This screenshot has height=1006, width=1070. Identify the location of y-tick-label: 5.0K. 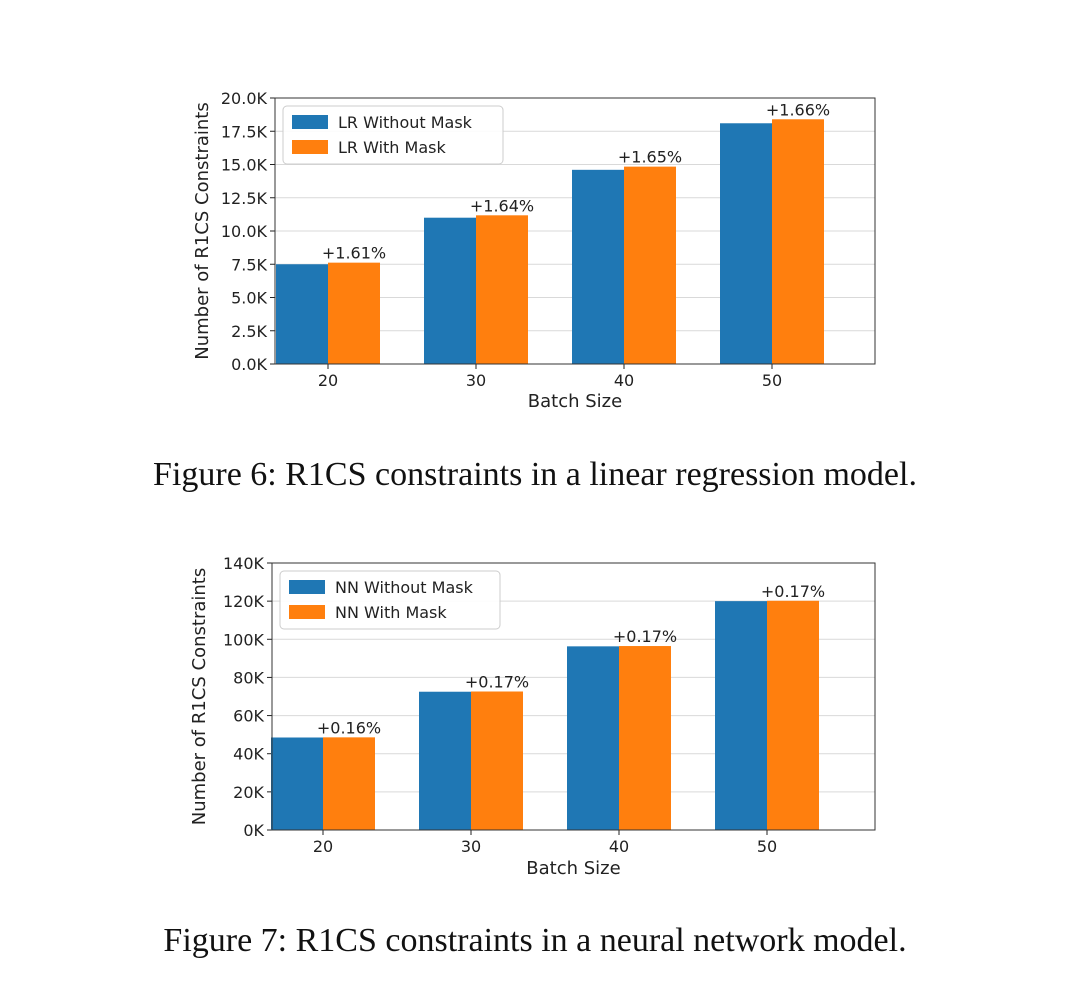
(249, 298).